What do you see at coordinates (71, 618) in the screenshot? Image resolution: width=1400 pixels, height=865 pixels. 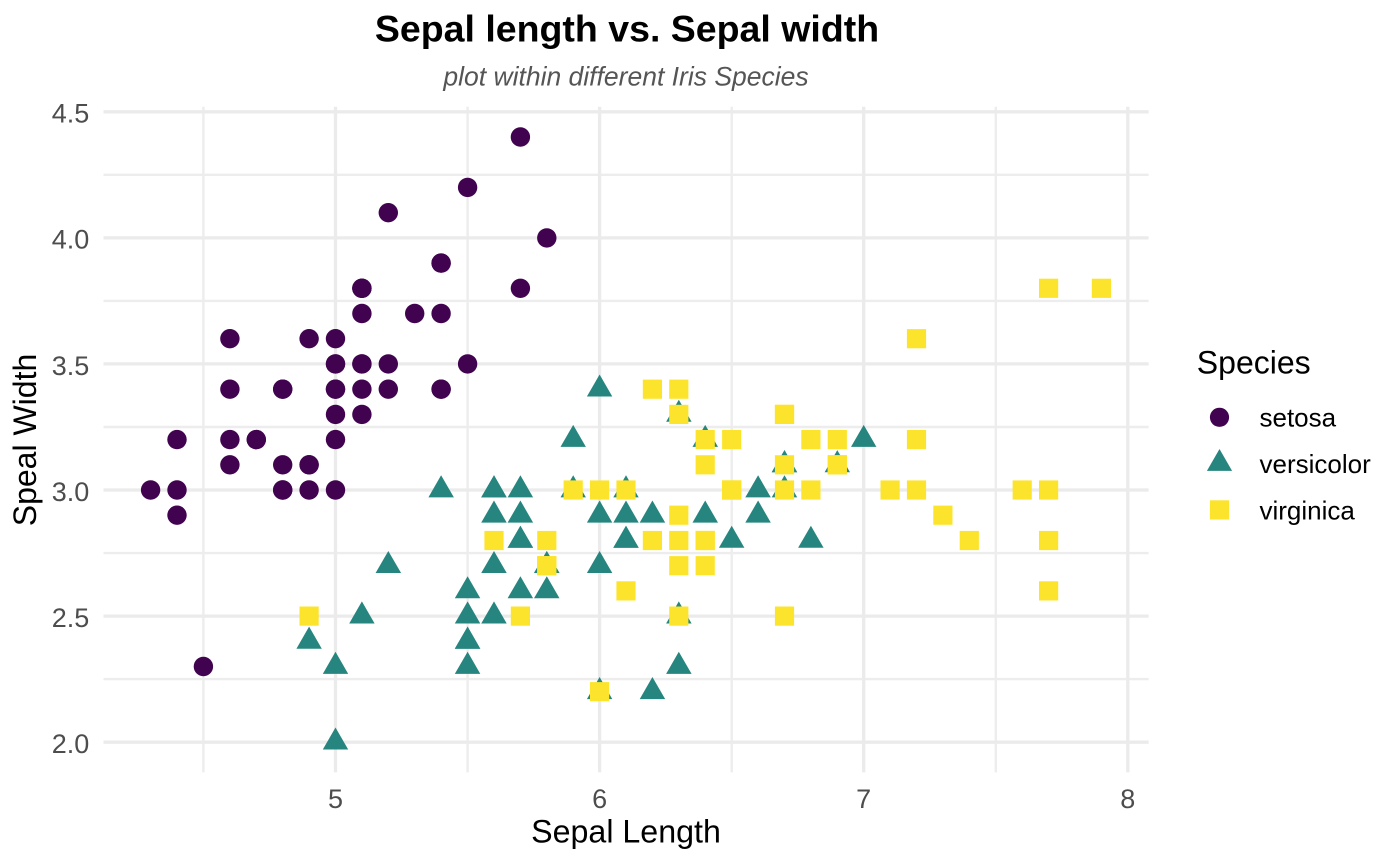 I see `svg-text: 2.5` at bounding box center [71, 618].